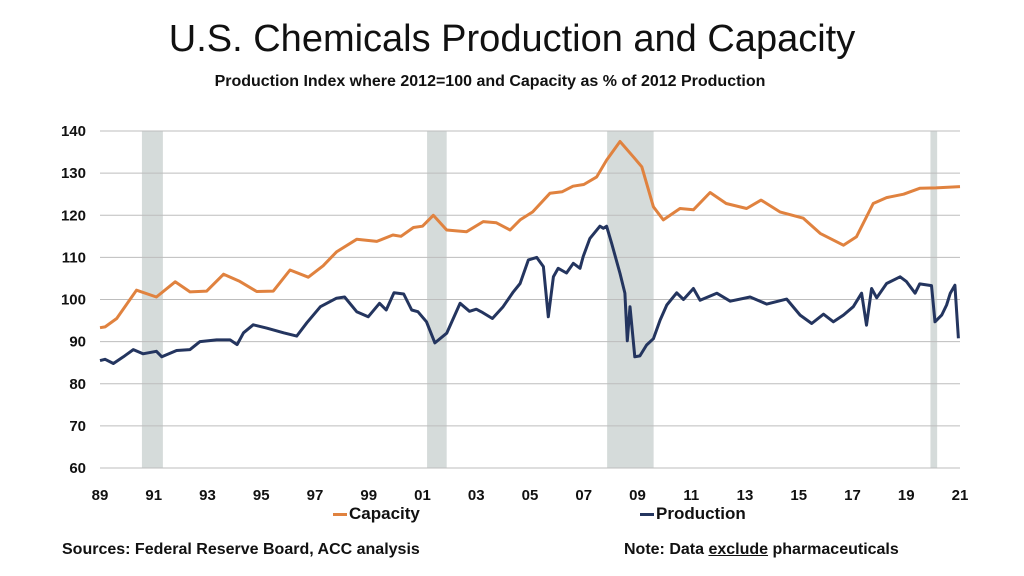 The height and width of the screenshot is (576, 1024). I want to click on y-tick-label: 100, so click(73, 300).